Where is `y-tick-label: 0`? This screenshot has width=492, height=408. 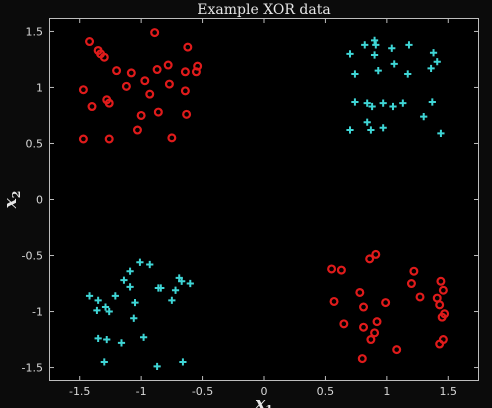 y-tick-label: 0 is located at coordinates (39, 200).